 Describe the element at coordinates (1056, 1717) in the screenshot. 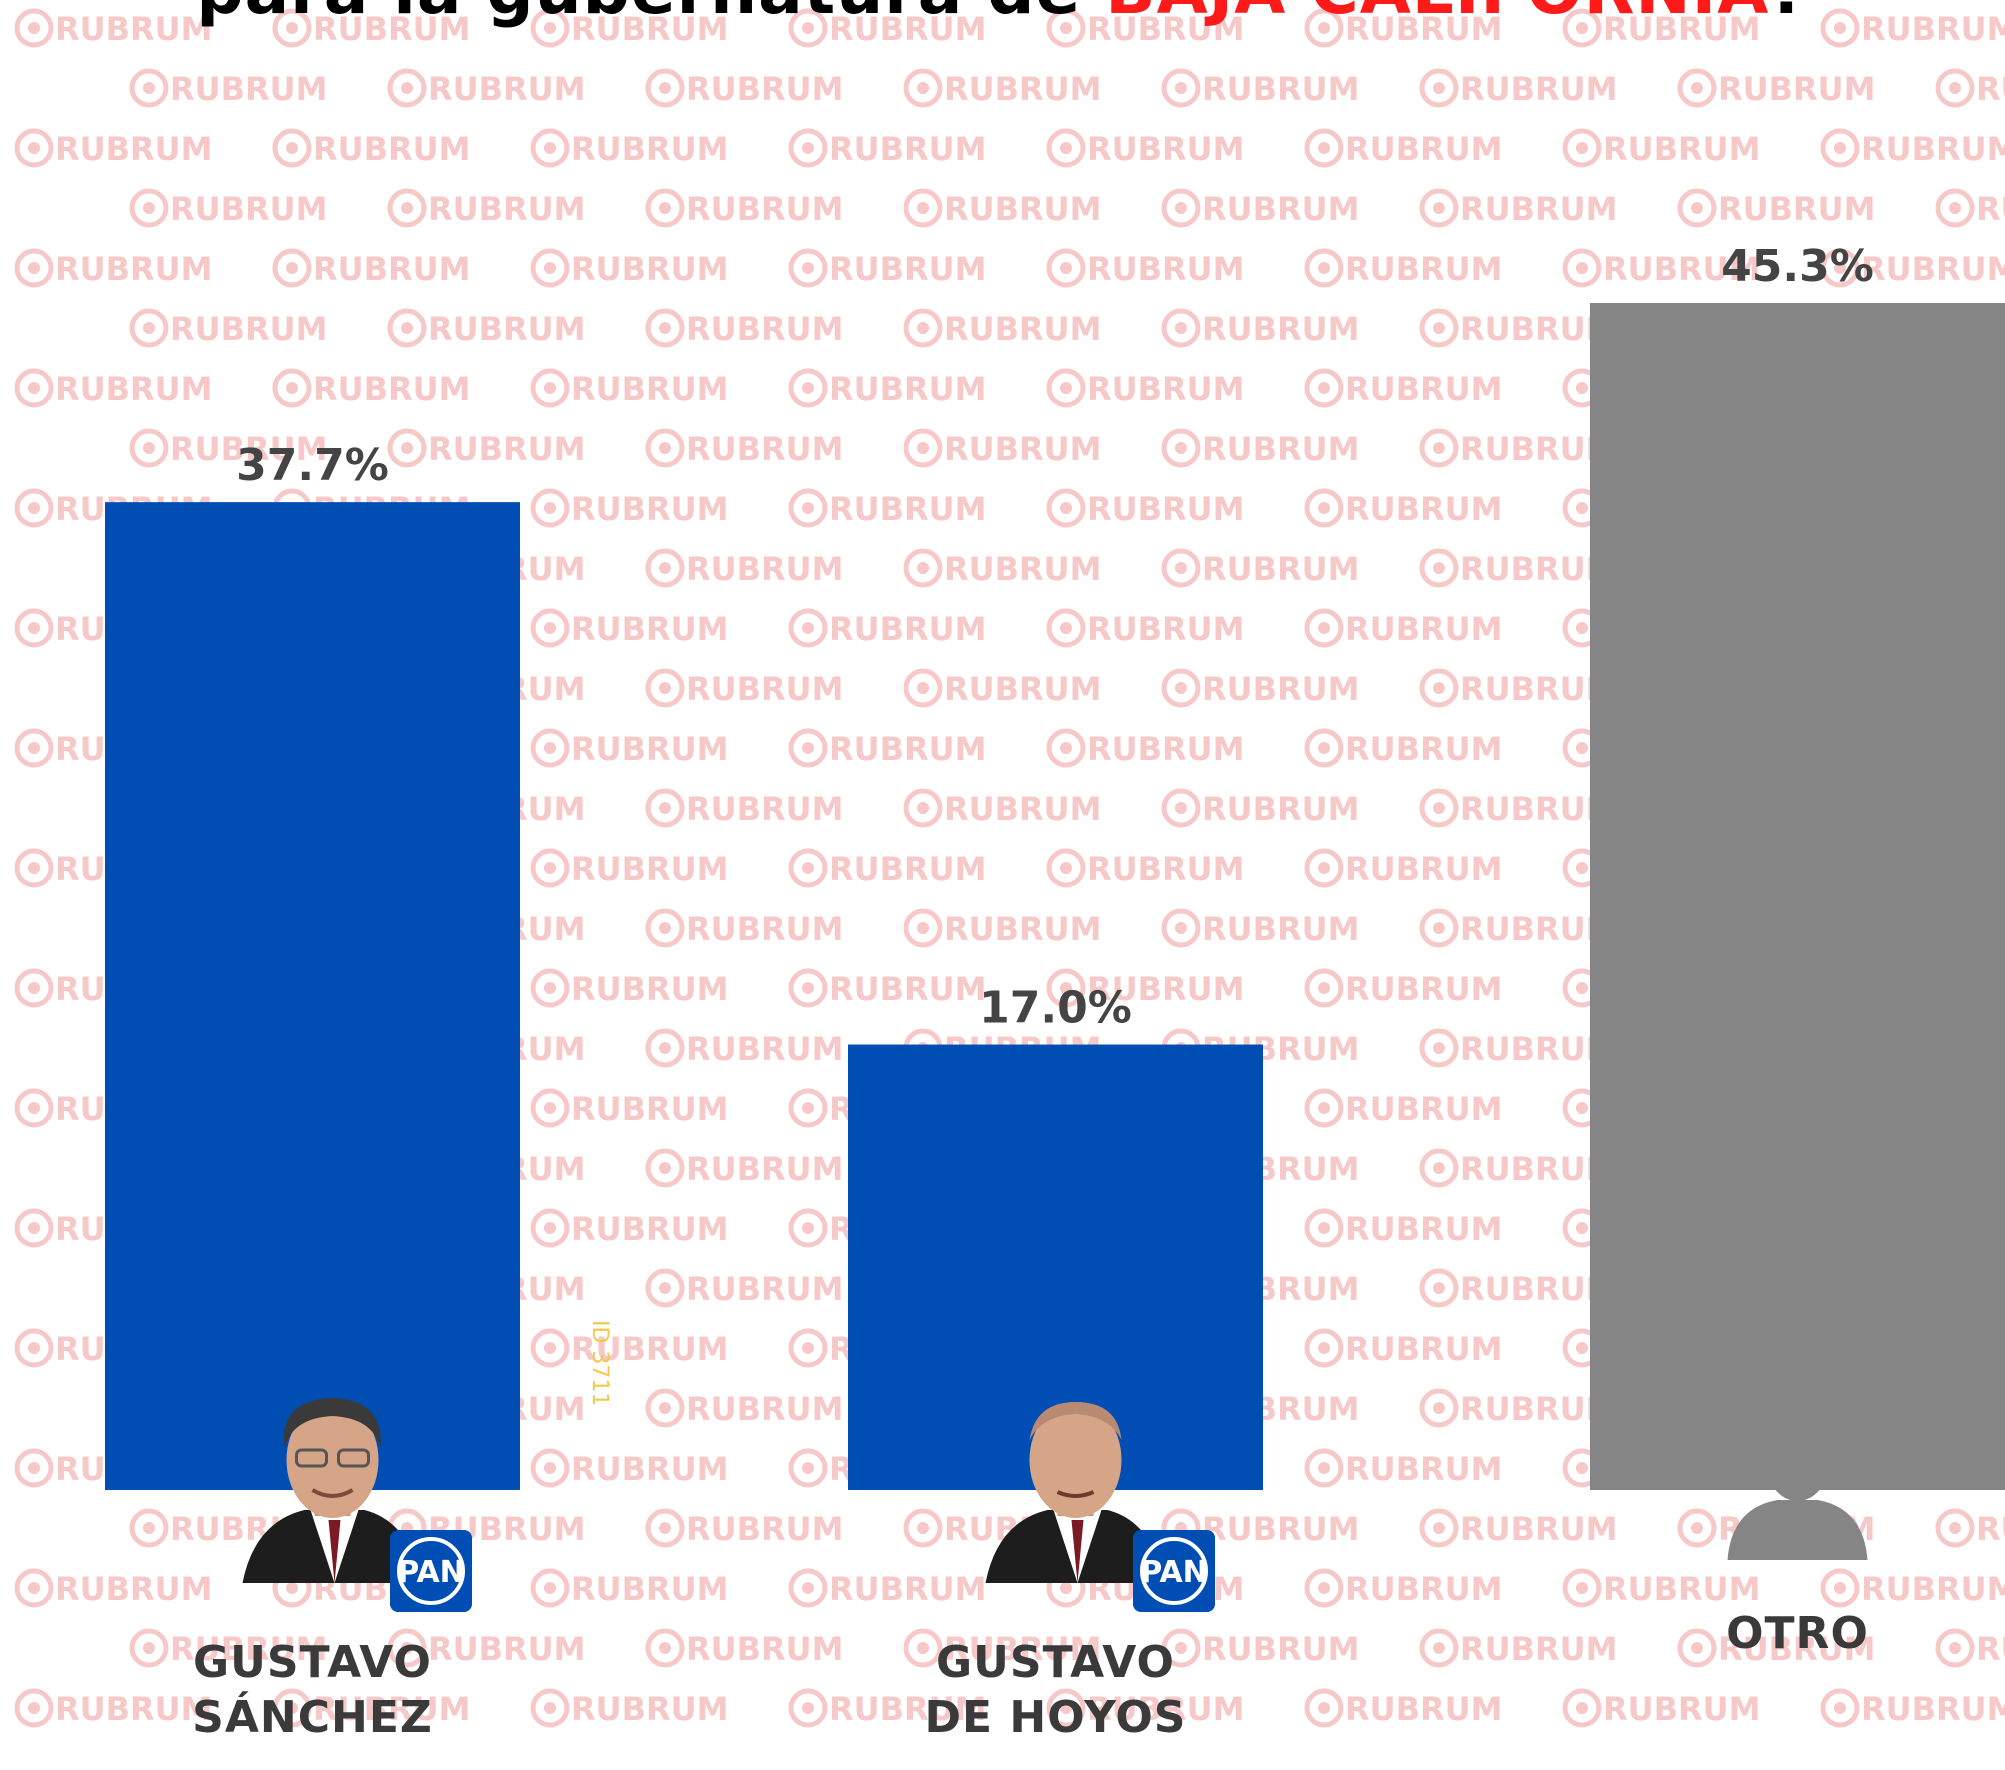

I see `category-label-line: DE HOYOS` at that location.